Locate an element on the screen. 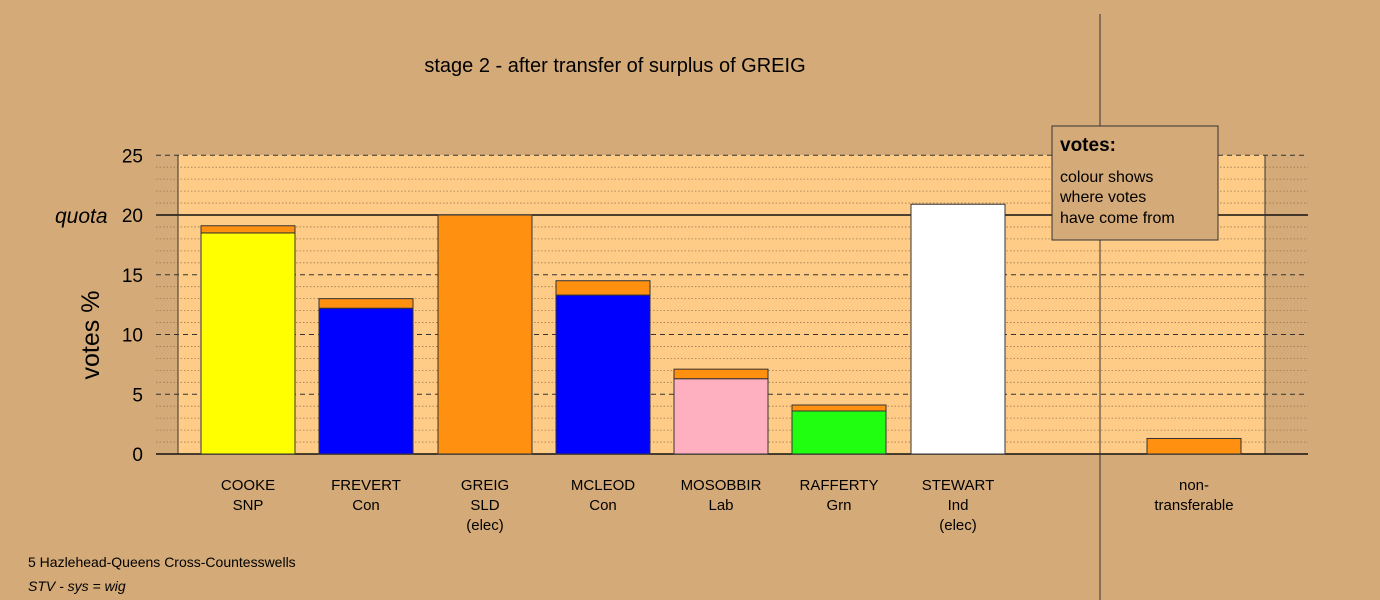  footer-system: STV - sys = wig is located at coordinates (77, 586).